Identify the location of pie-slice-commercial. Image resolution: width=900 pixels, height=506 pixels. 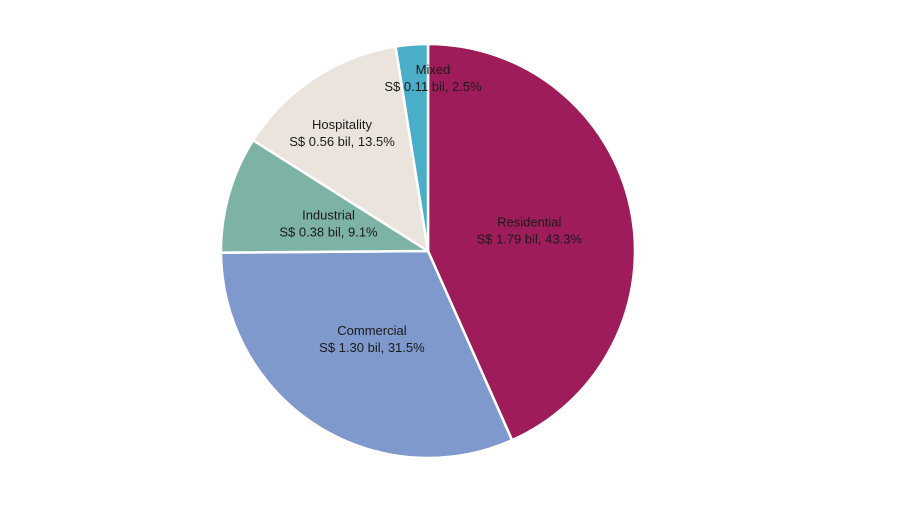
(366, 354).